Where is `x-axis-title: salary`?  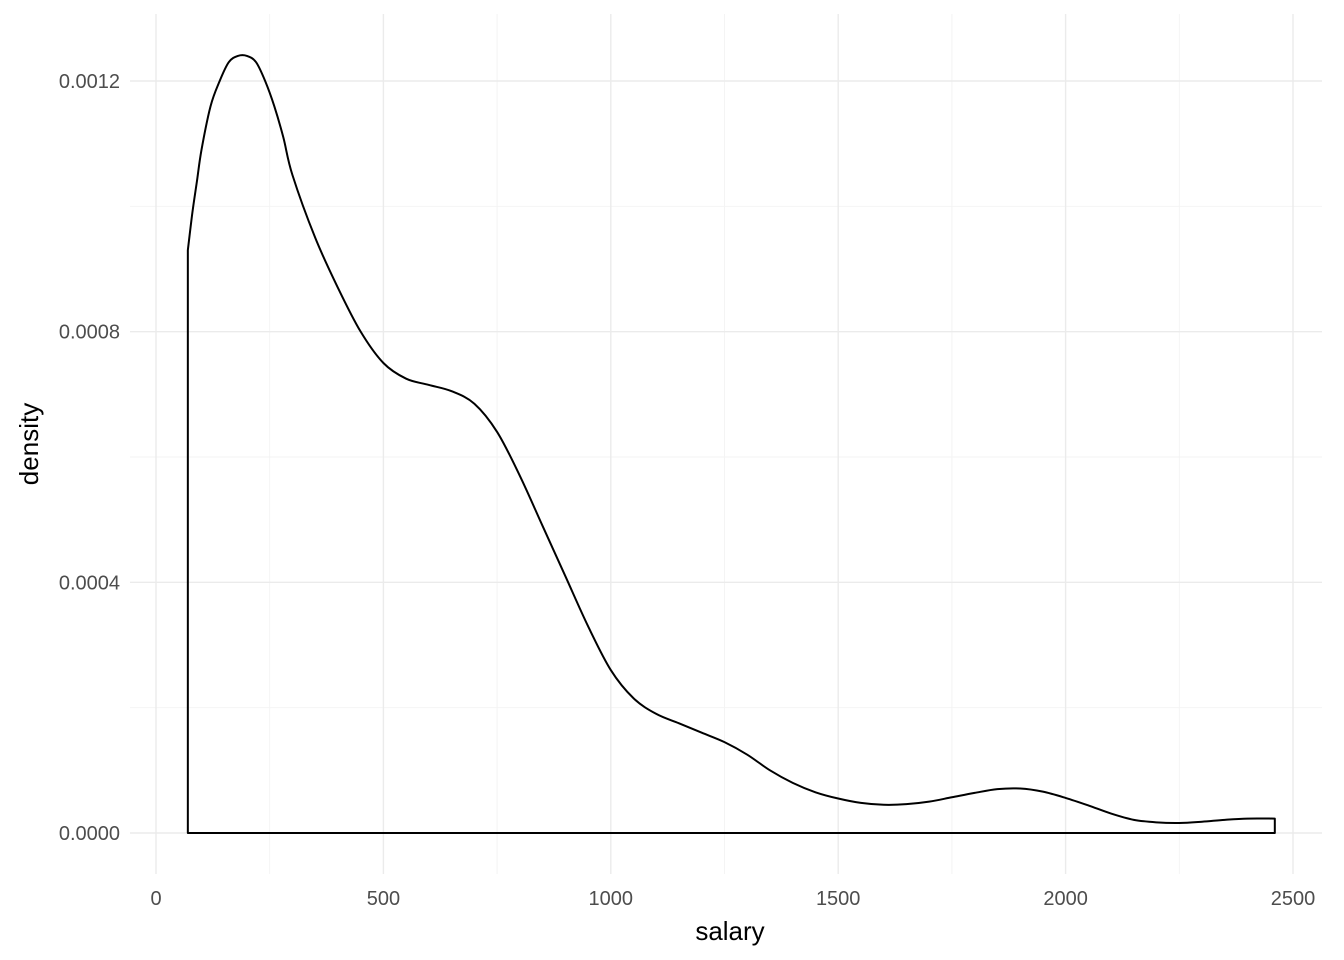 x-axis-title: salary is located at coordinates (729, 931).